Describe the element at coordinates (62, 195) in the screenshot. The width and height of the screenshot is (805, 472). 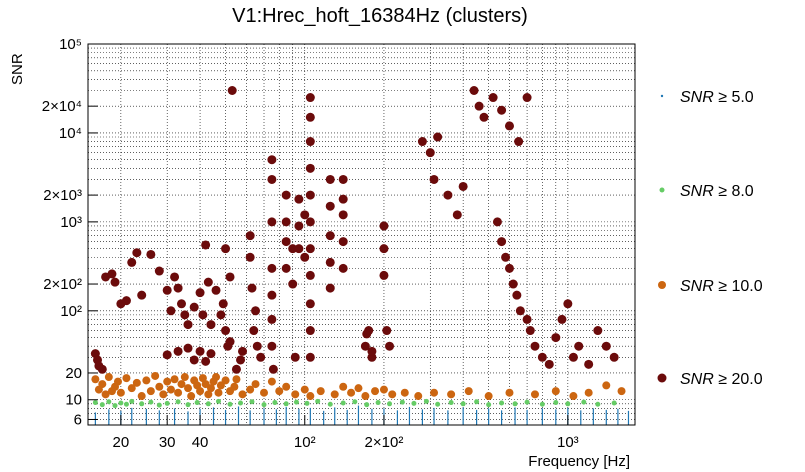
I see `y-tick-label: 2×10³` at that location.